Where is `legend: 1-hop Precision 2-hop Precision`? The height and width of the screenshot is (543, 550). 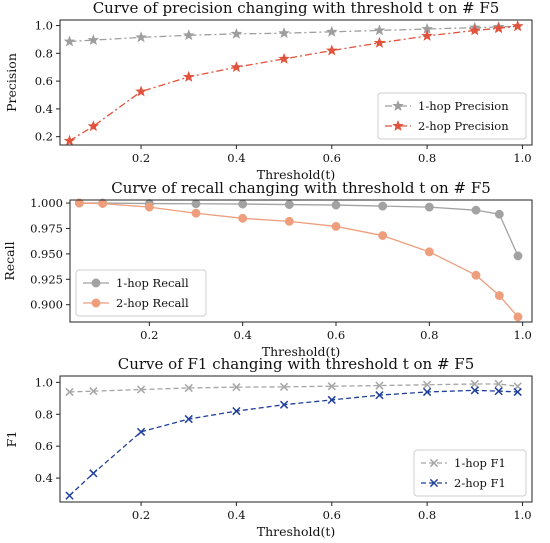
legend: 1-hop Precision 2-hop Precision is located at coordinates (452, 116).